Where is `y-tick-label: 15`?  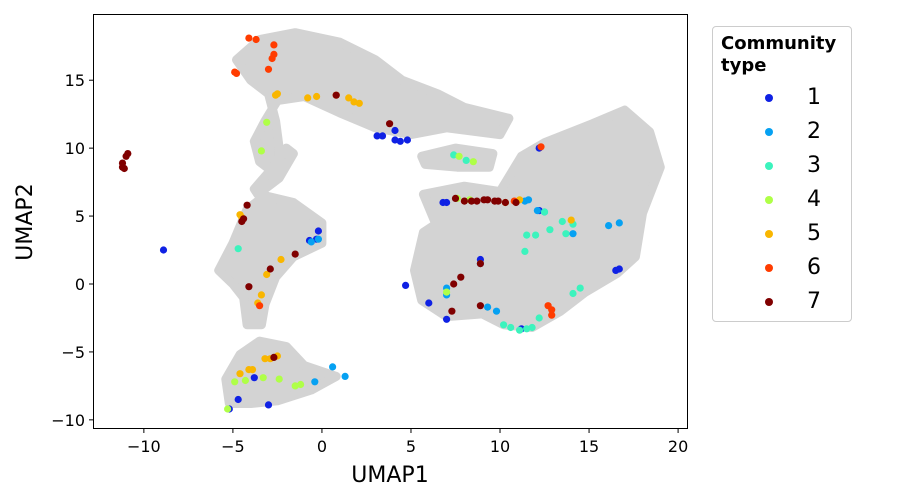
y-tick-label: 15 is located at coordinates (75, 80).